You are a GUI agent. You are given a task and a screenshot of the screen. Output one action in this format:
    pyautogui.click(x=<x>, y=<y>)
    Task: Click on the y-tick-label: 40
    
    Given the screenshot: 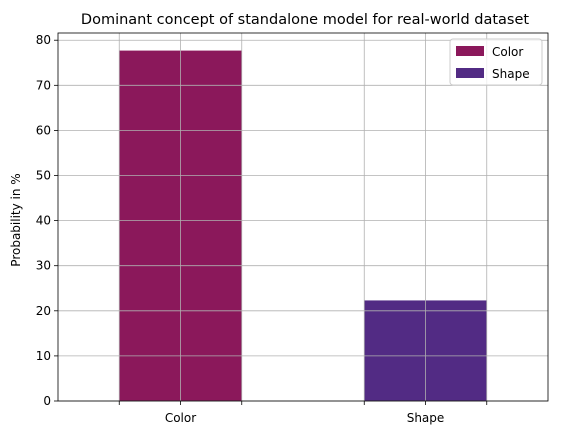 What is the action you would take?
    pyautogui.click(x=43, y=221)
    